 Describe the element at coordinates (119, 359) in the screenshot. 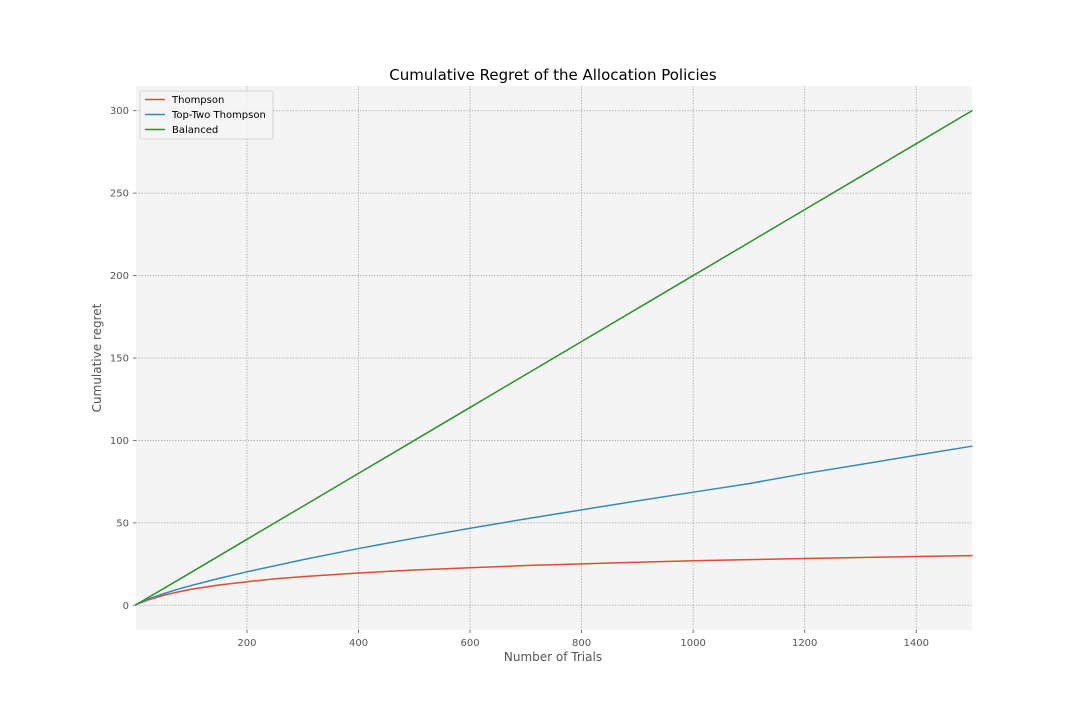

I see `y-tick-label: 150` at that location.